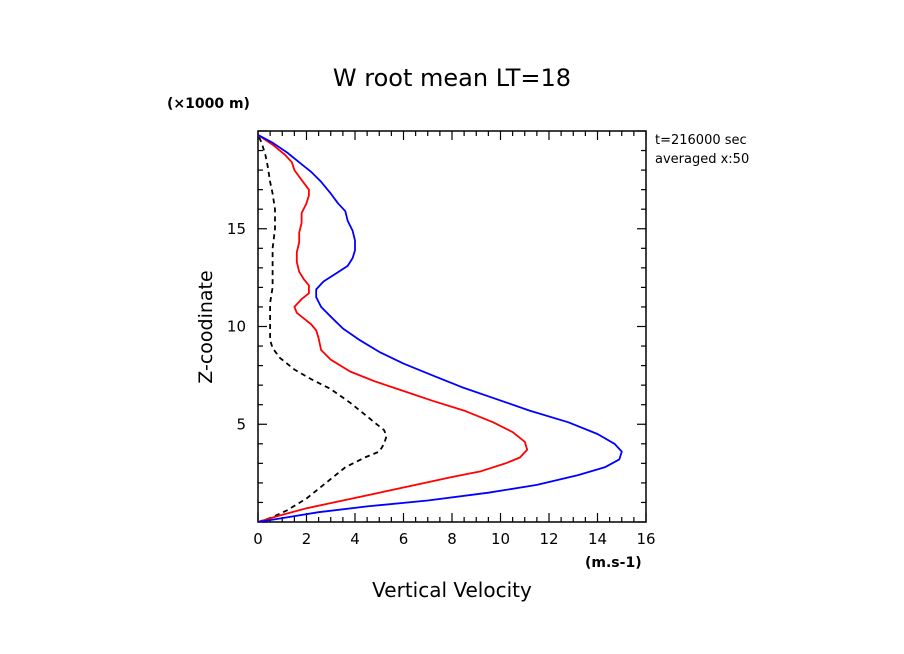  I want to click on x-tick-label: 14, so click(597, 539).